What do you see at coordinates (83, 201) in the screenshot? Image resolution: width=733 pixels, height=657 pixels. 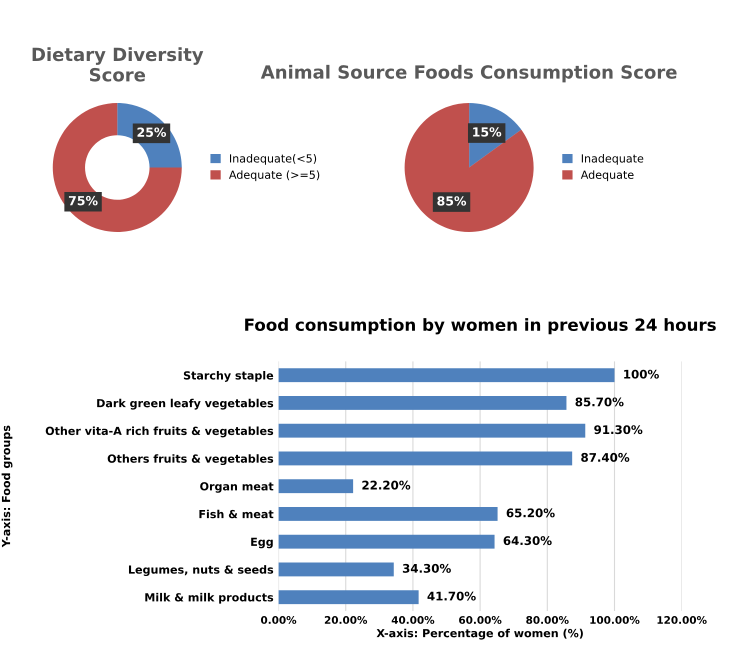 I see `data-label: 75%` at bounding box center [83, 201].